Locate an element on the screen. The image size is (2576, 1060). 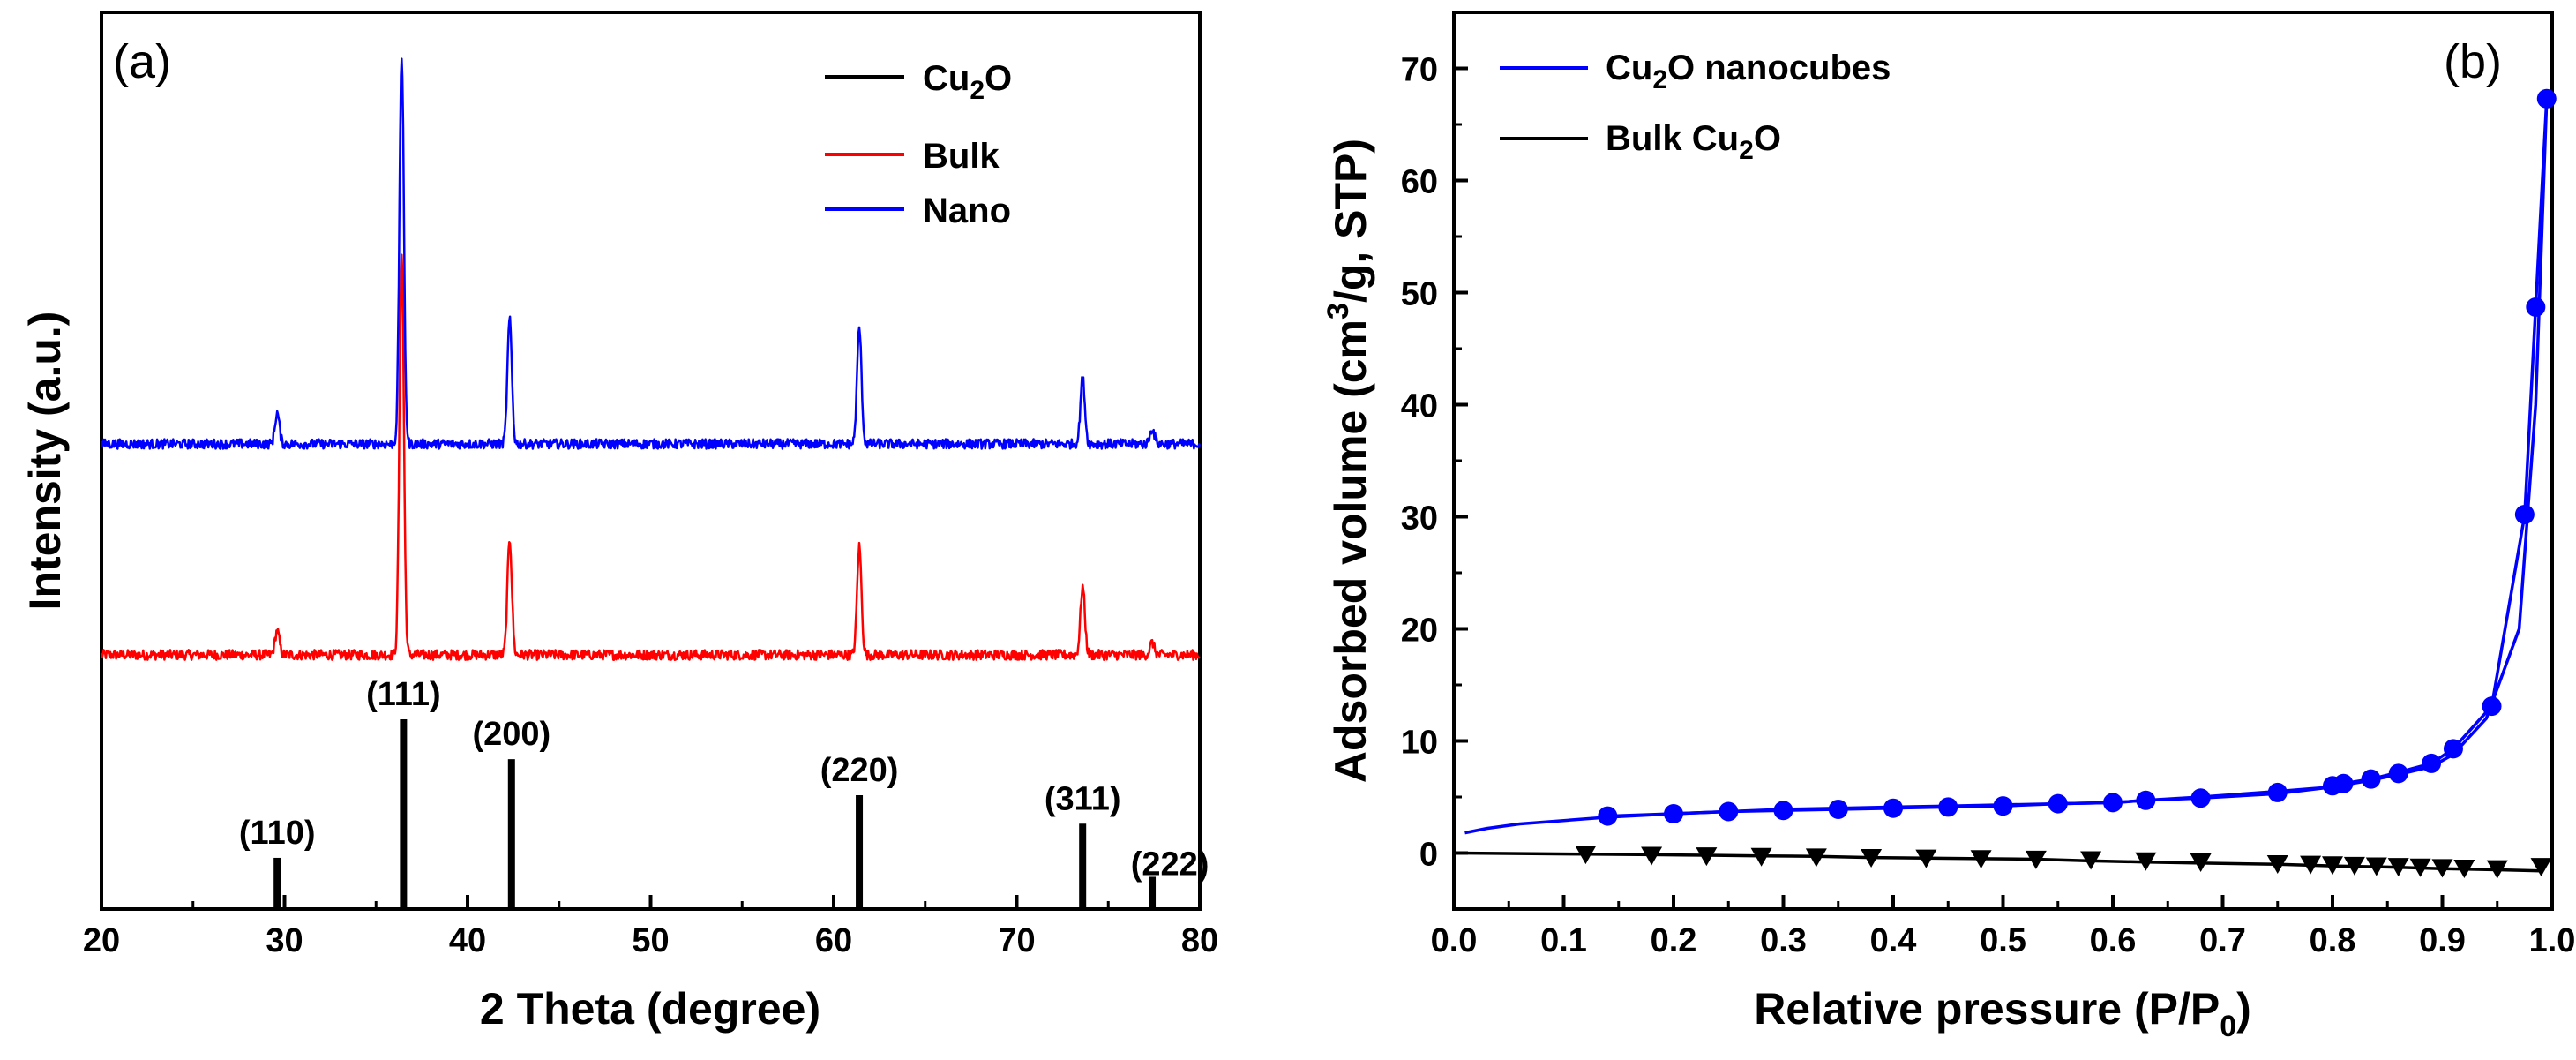
legend-a-label-ref: Cu2O is located at coordinates (968, 82).